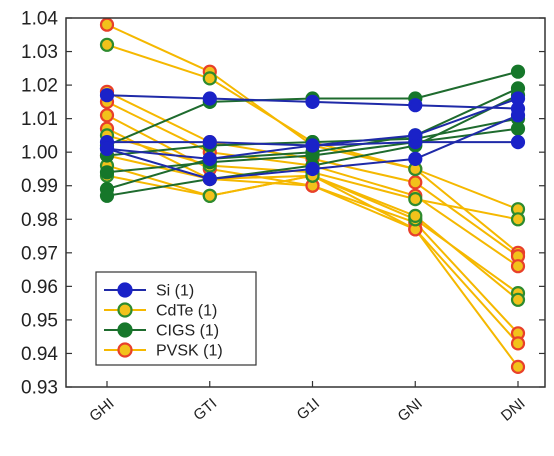  What do you see at coordinates (186, 311) in the screenshot?
I see `legend-label-cdte: CdTe (1)` at bounding box center [186, 311].